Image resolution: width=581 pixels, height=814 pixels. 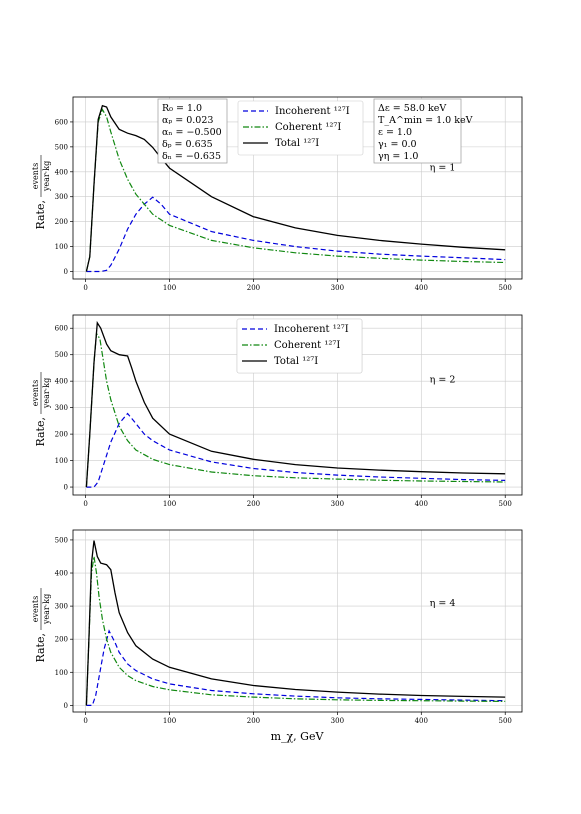 I want to click on params-left-frame, so click(x=192, y=131).